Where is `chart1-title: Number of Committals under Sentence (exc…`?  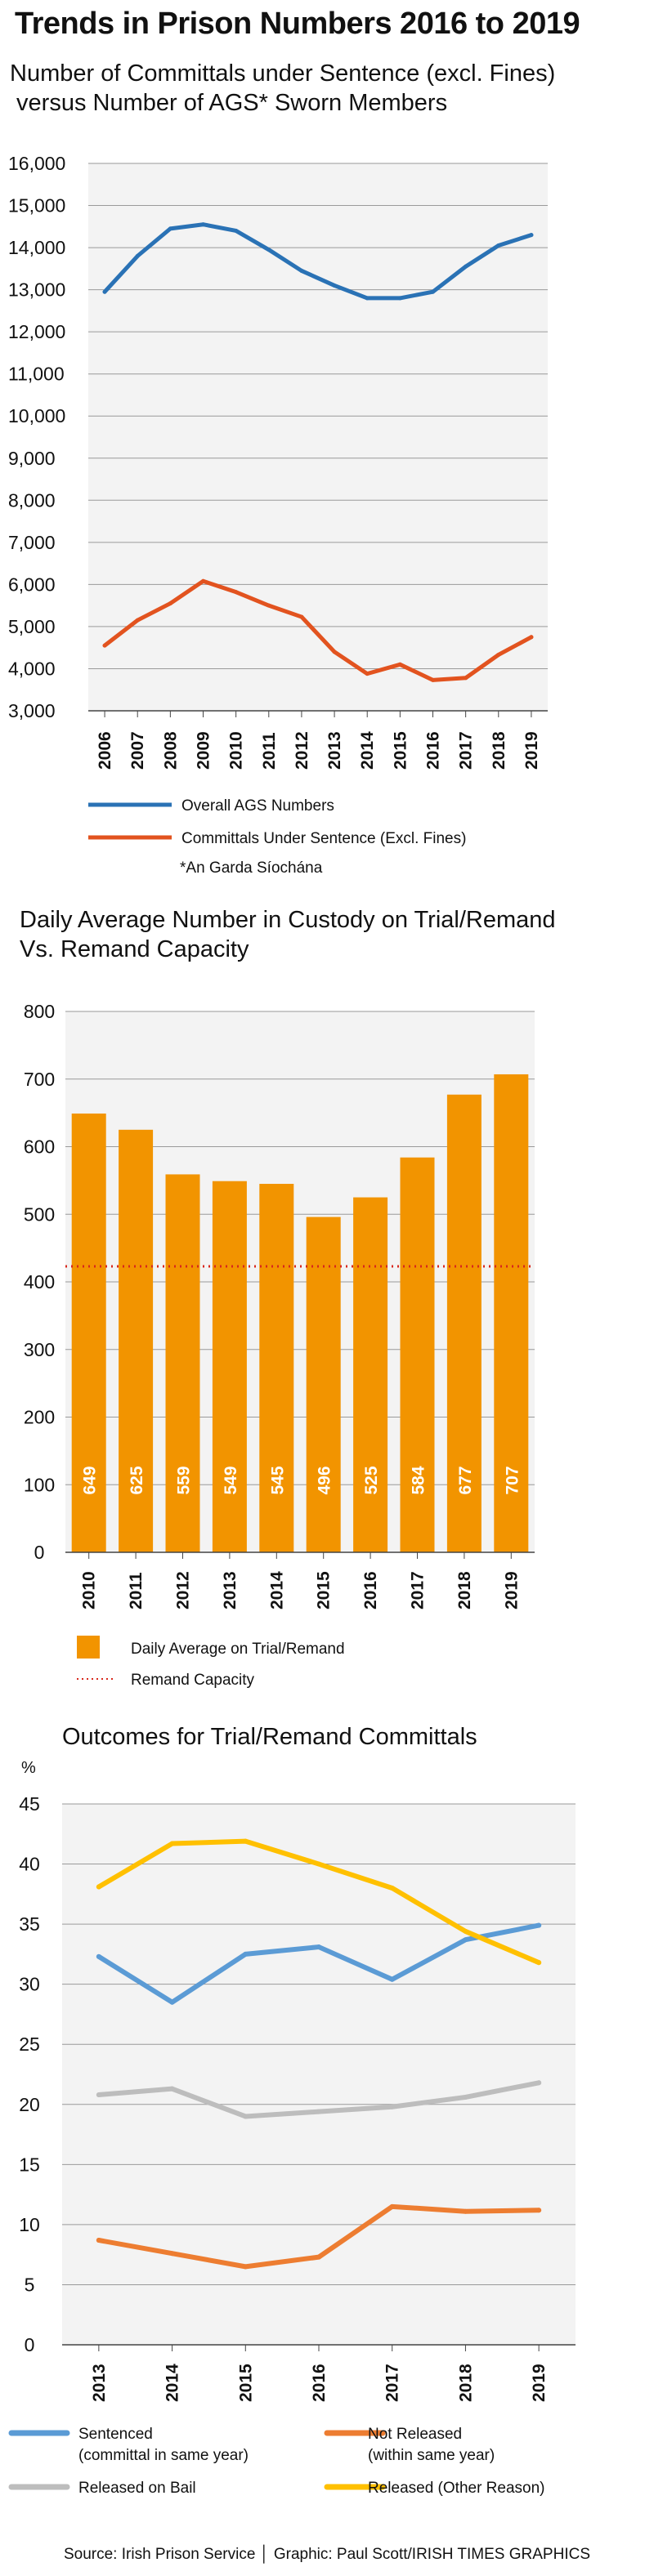 chart1-title: Number of Committals under Sentence (exc… is located at coordinates (283, 88).